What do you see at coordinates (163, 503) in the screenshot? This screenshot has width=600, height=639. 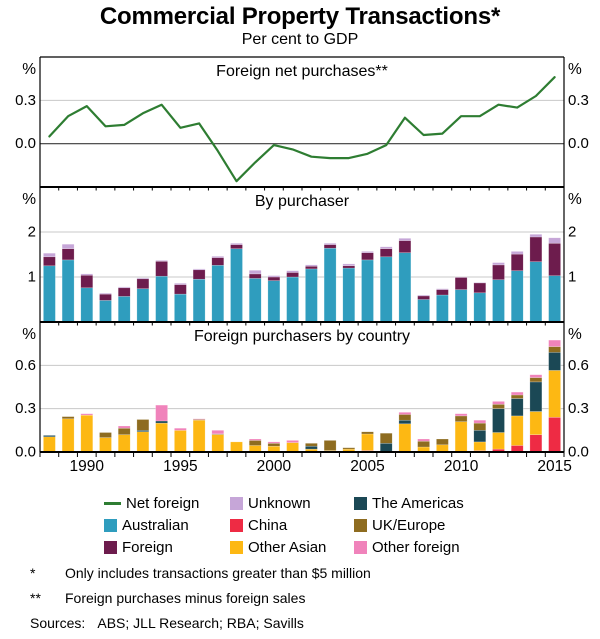 I see `legend-label-net-foreign: Net foreign` at bounding box center [163, 503].